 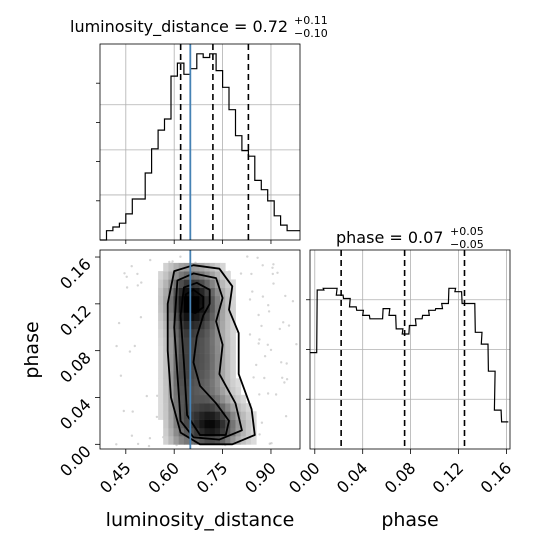 What do you see at coordinates (75, 273) in the screenshot?
I see `phase-ytick-label-4: 0.16` at bounding box center [75, 273].